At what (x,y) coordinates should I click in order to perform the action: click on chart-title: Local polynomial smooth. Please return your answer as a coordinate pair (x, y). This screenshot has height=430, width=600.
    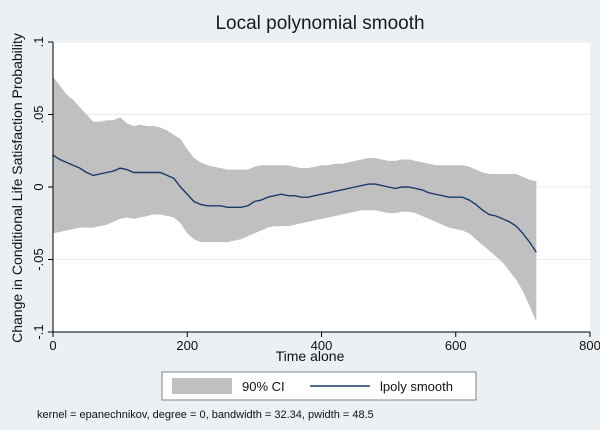
    Looking at the image, I should click on (319, 23).